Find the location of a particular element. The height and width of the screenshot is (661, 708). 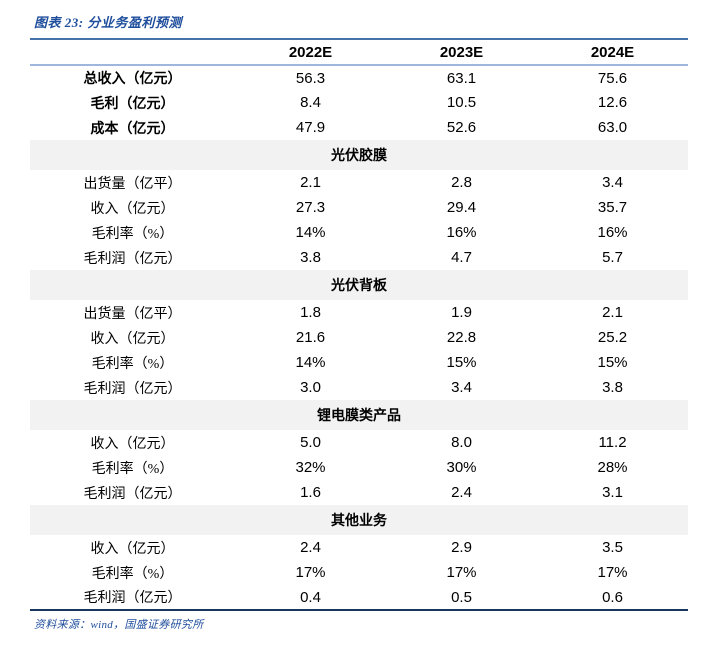

table-row: 成本（亿元） 47.9 52.6 63.0 is located at coordinates (359, 127).